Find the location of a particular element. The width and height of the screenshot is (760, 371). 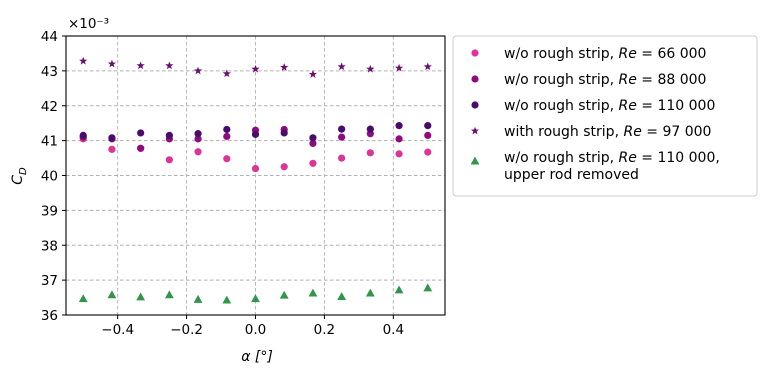

legend-label: w/o rough strip, Re = 110 000, is located at coordinates (612, 158).